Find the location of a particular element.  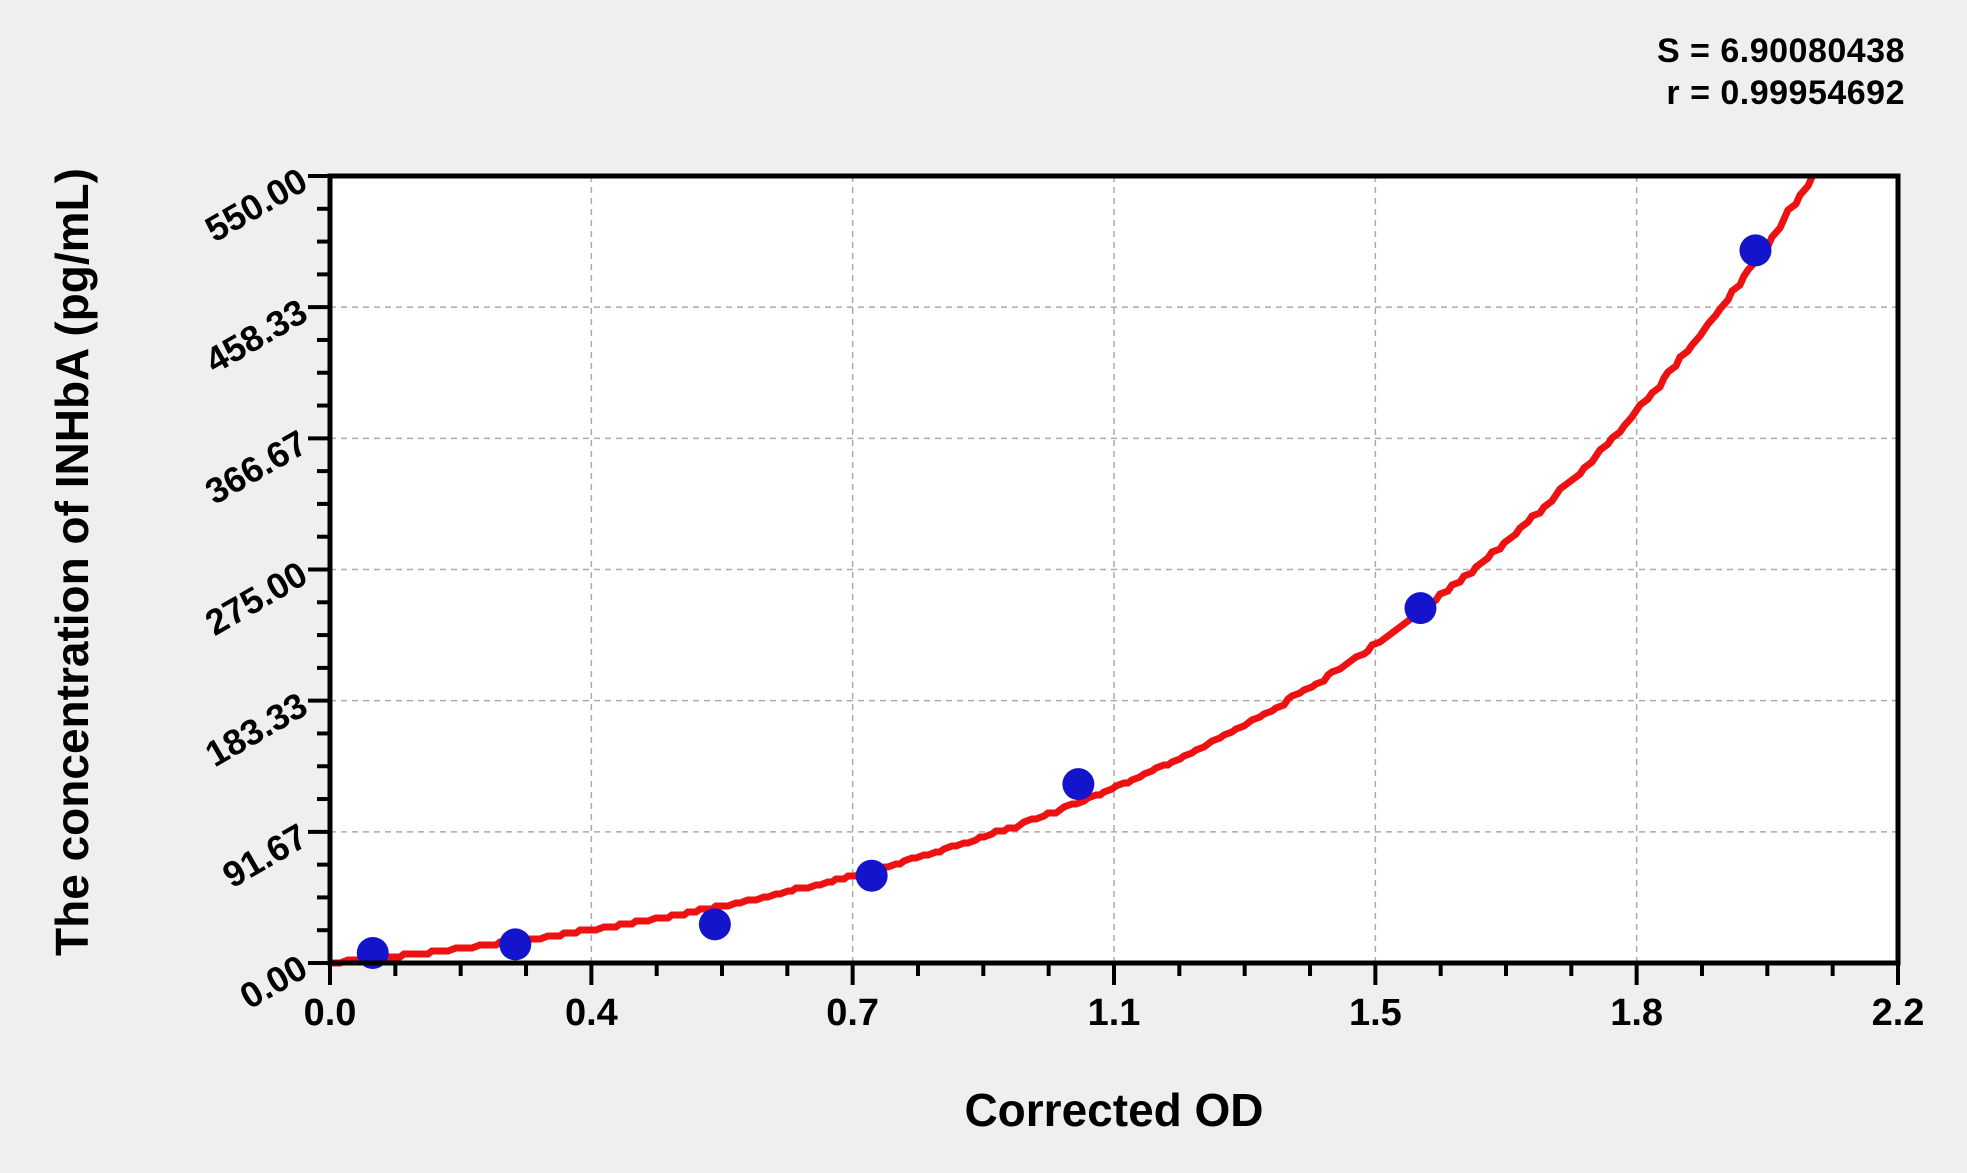

y-tick-label: 275.00 is located at coordinates (256, 598).